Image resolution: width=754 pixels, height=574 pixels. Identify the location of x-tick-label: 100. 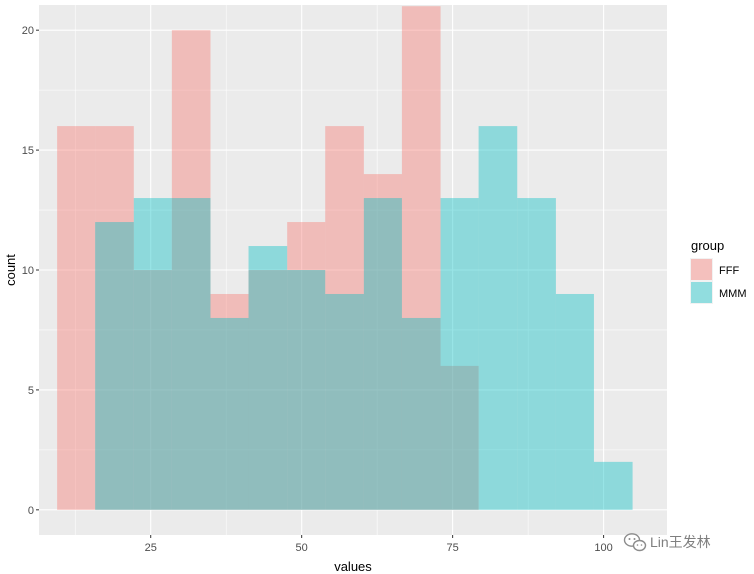
(603, 548).